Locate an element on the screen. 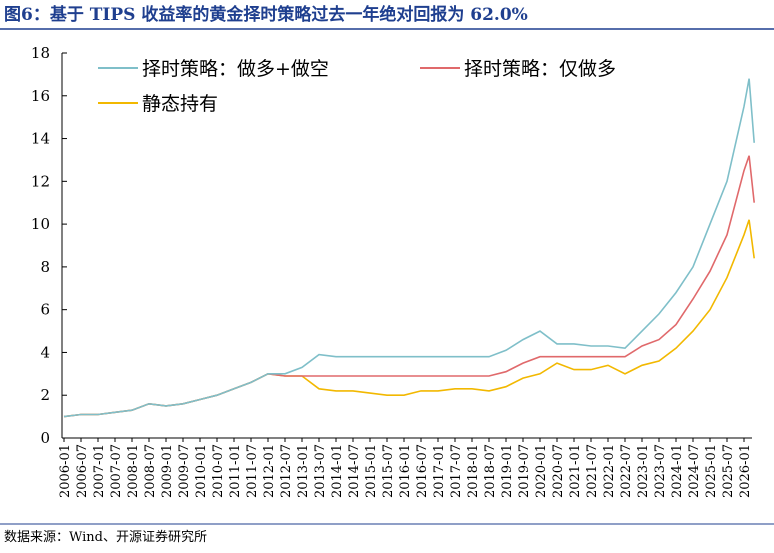 The width and height of the screenshot is (774, 553). x-tick-label: 2010-01 is located at coordinates (201, 471).